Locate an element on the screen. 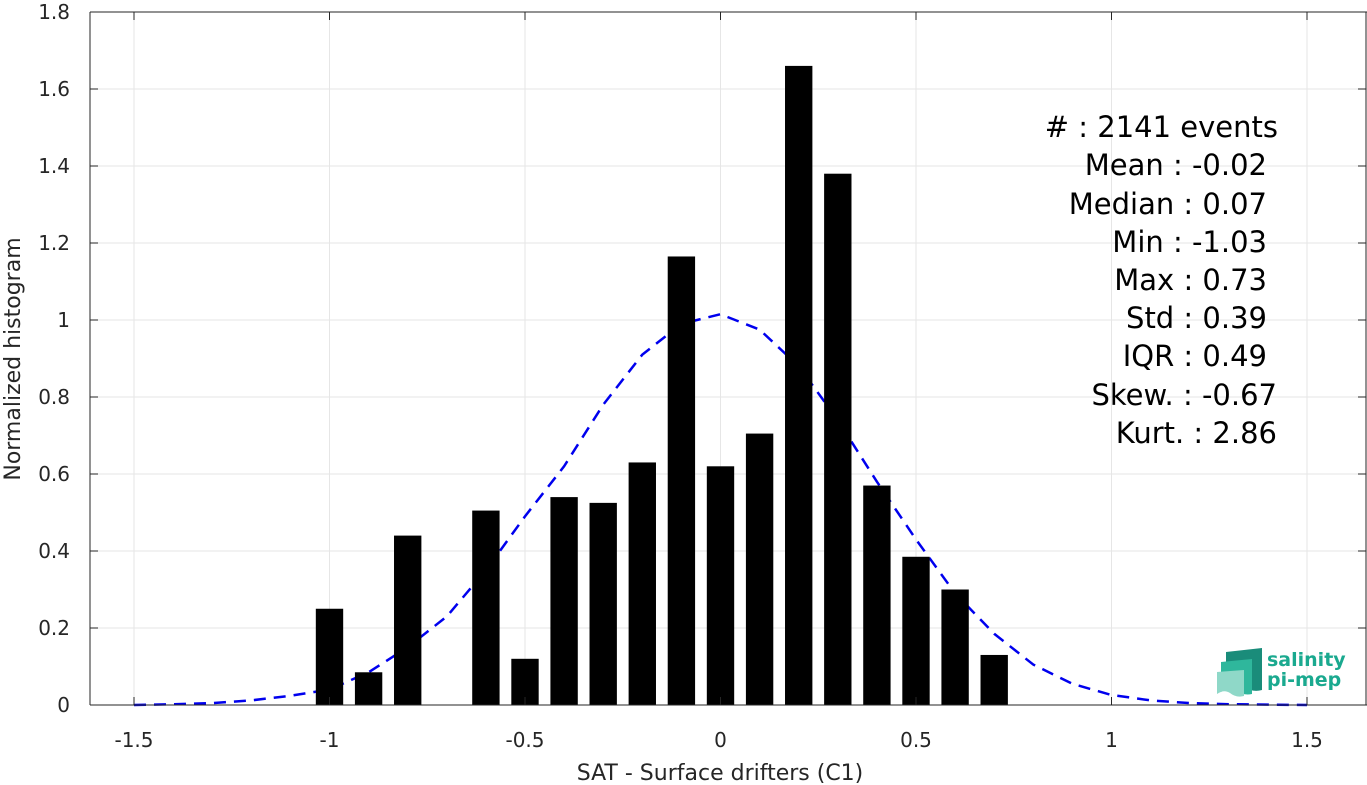  stat-mean: Mean : -0.02 is located at coordinates (1176, 165).